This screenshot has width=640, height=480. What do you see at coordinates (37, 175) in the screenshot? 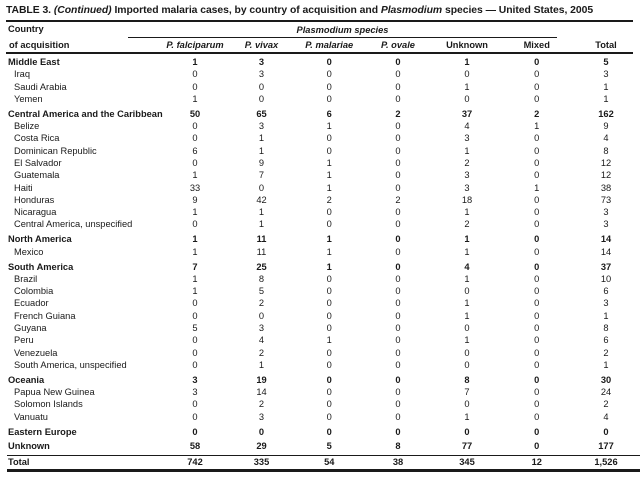
I see `row-label: Guatemala` at bounding box center [37, 175].